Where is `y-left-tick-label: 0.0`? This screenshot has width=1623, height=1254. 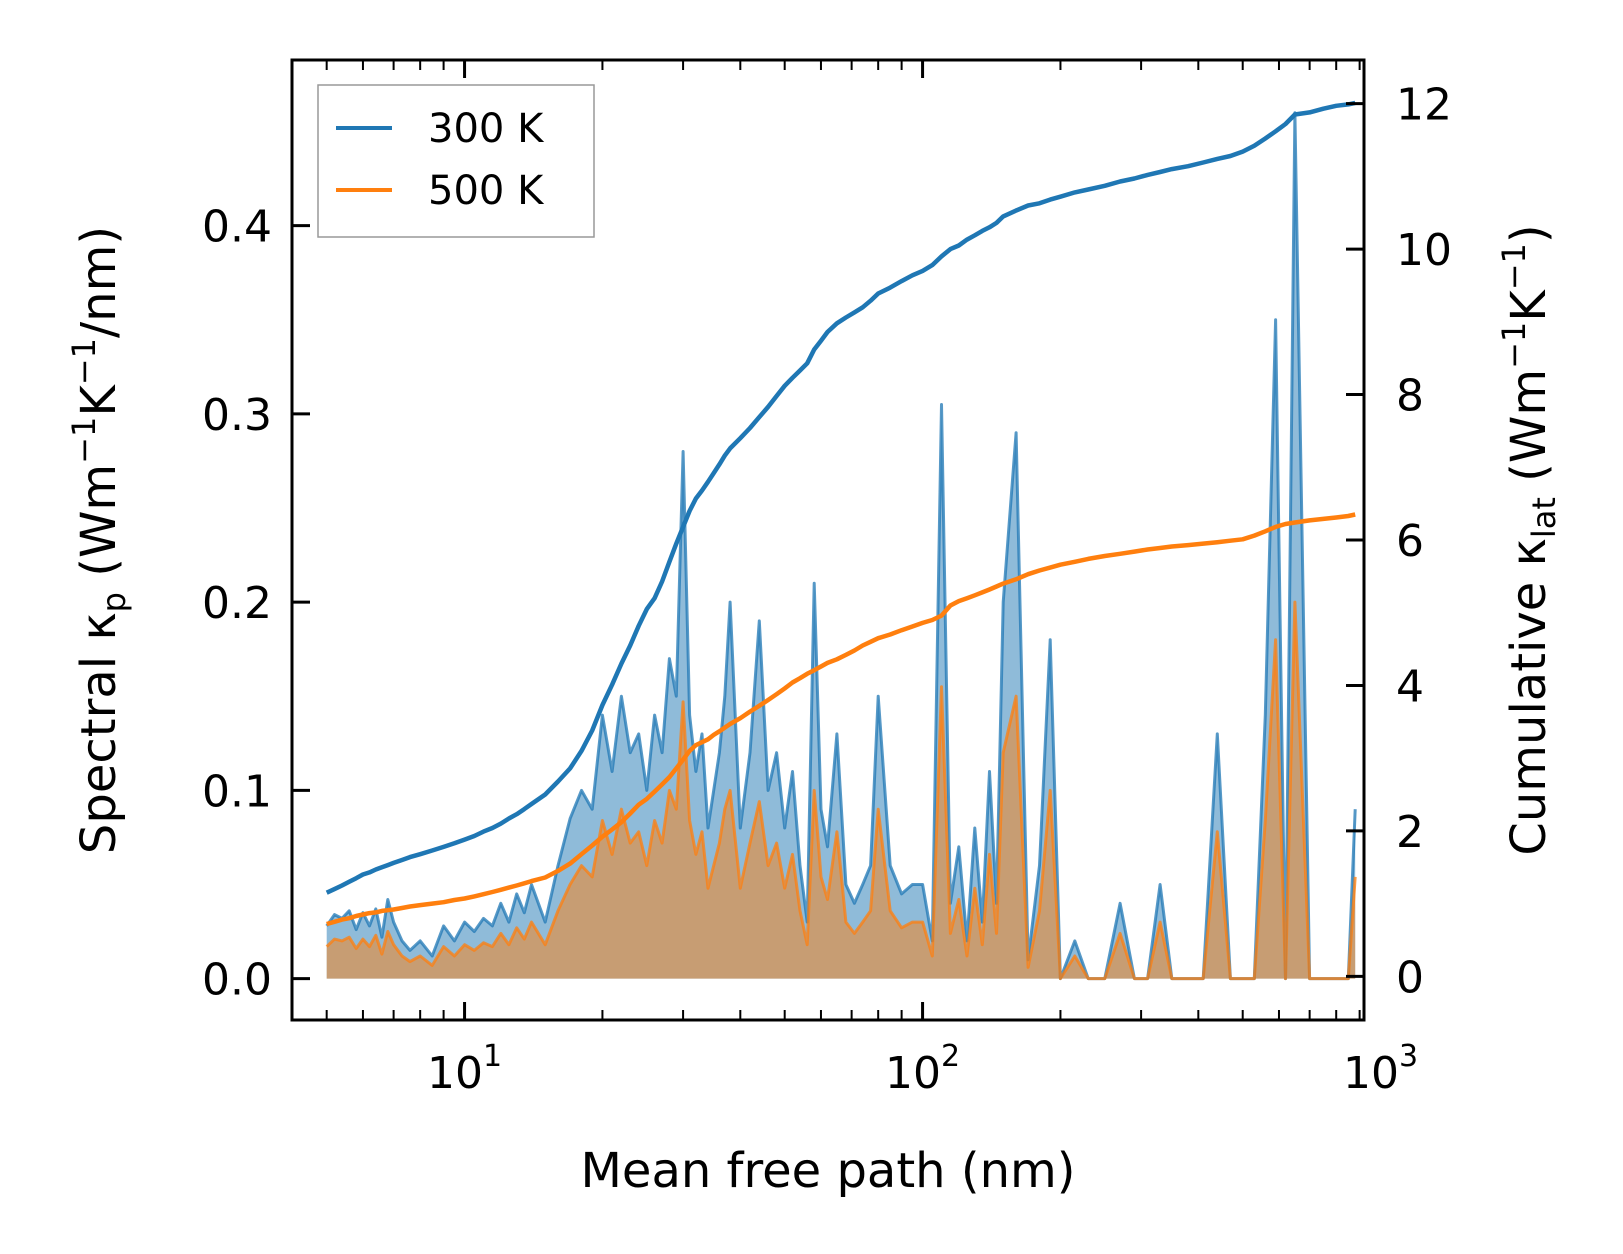
y-left-tick-label: 0.0 is located at coordinates (237, 980).